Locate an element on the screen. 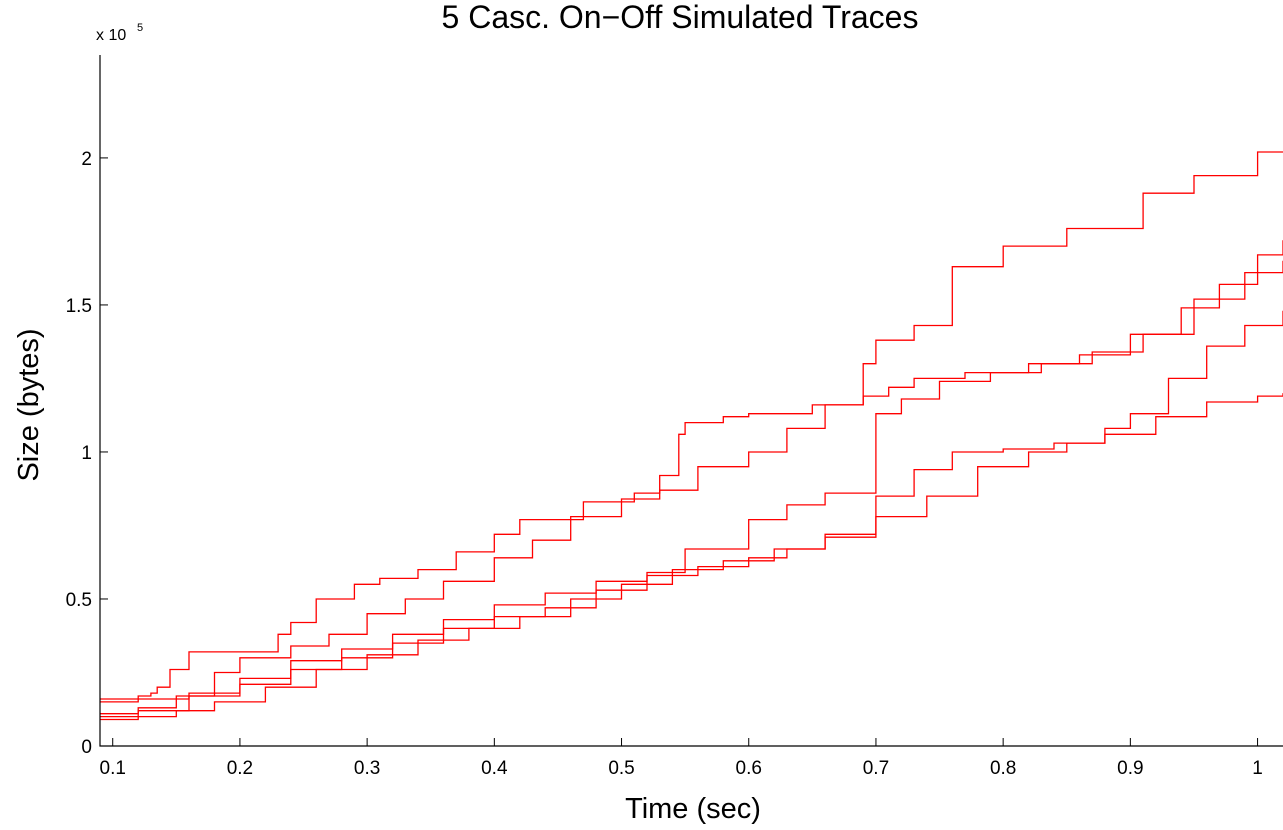 The width and height of the screenshot is (1283, 830). x-tick-label: 0.6 is located at coordinates (749, 768).